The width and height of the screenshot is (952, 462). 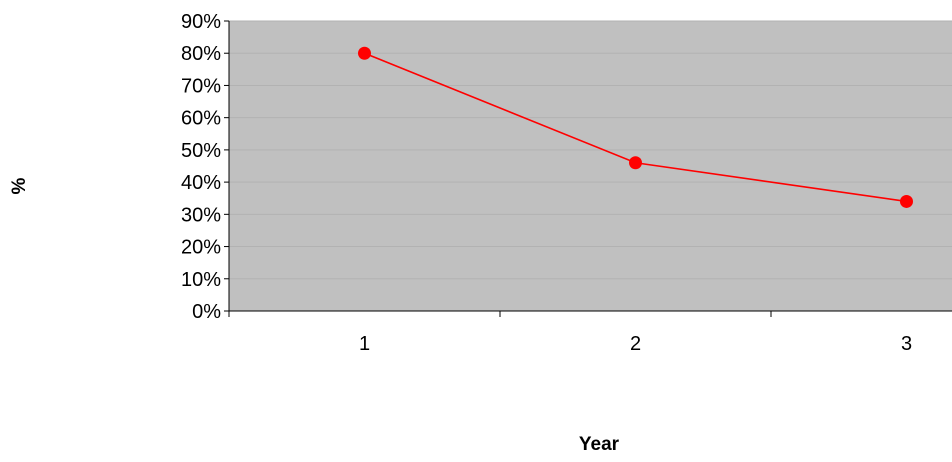 What do you see at coordinates (201, 54) in the screenshot?
I see `y-tick-label: 80%` at bounding box center [201, 54].